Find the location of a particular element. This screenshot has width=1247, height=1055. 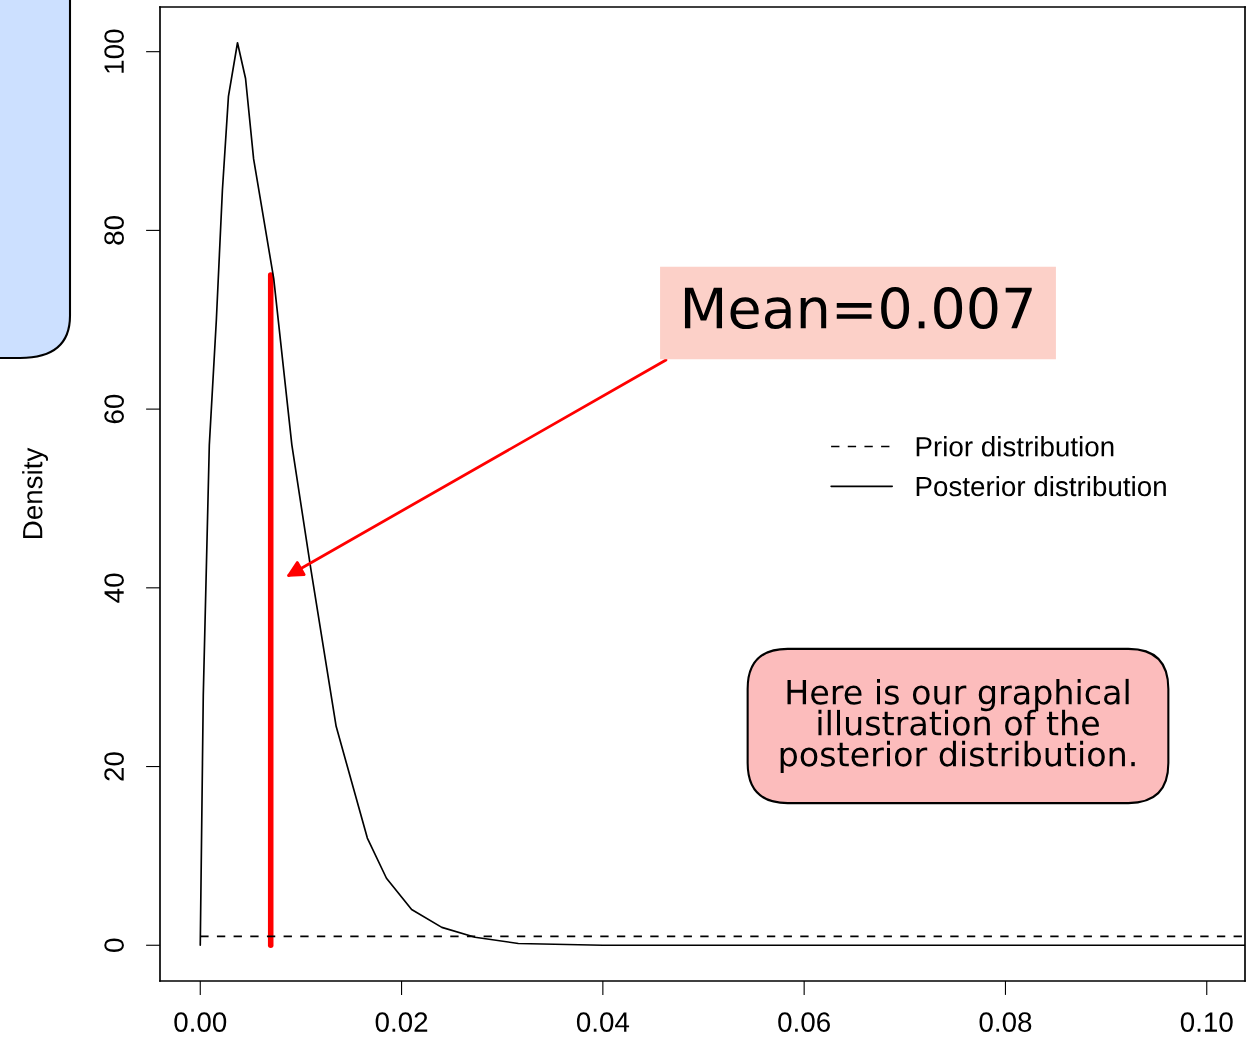

y-axis-title: Density is located at coordinates (35, 493).